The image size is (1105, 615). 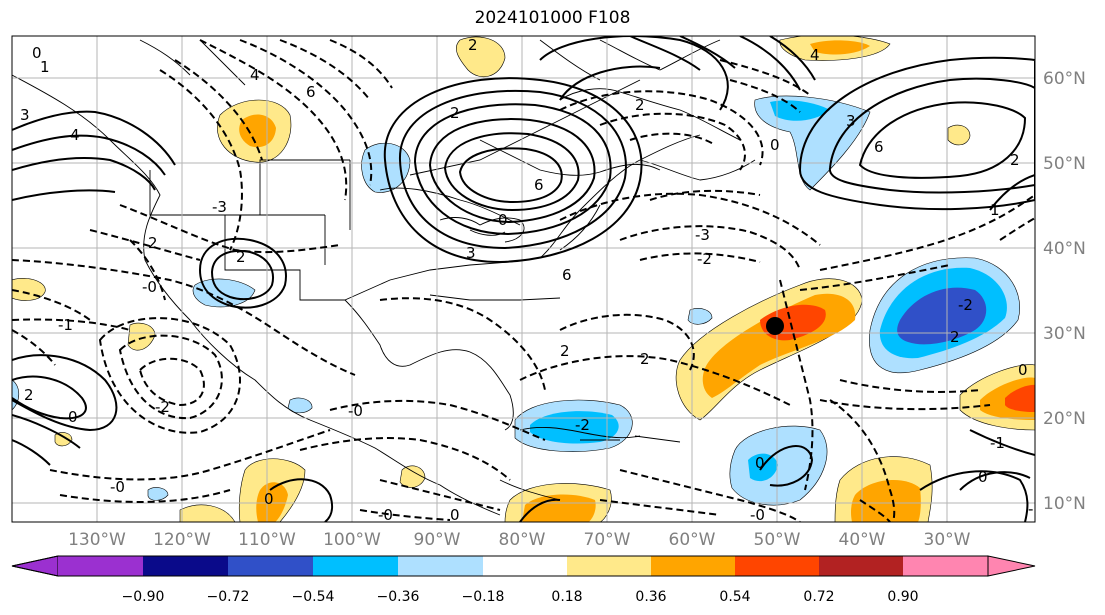 I want to click on lon-label: 70°W, so click(x=607, y=540).